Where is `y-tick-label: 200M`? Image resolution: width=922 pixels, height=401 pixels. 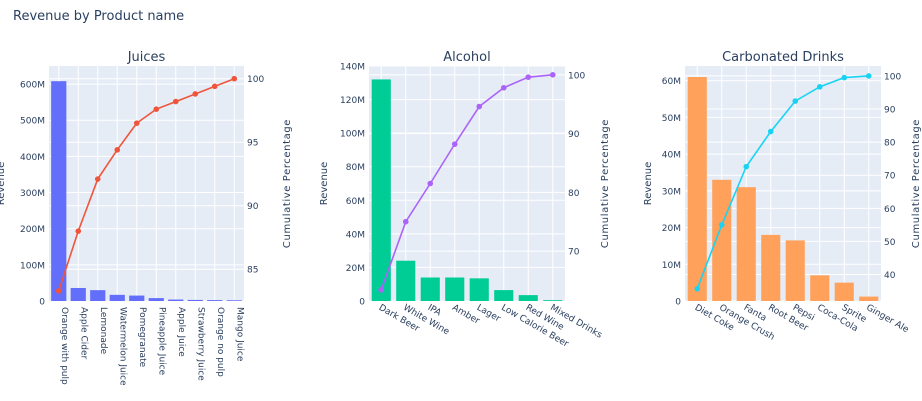 y-tick-label: 200M is located at coordinates (32, 230).